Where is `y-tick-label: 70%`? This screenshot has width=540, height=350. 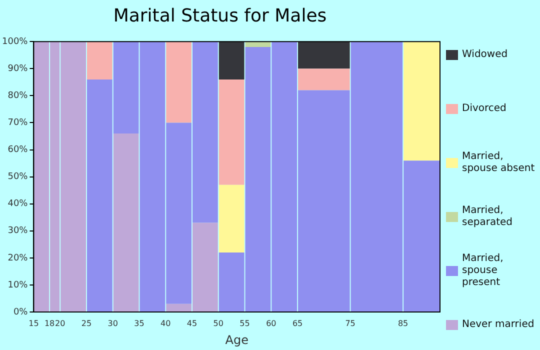
y-tick-label: 70% is located at coordinates (18, 123).